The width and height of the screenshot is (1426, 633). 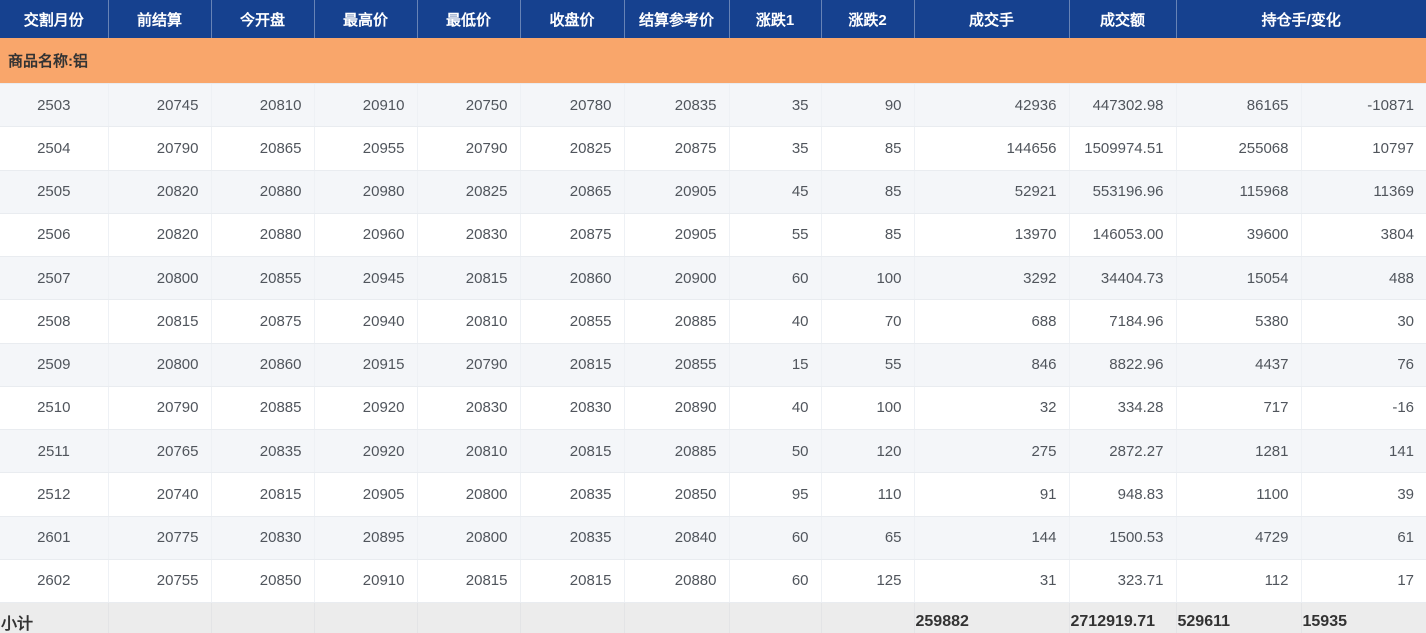 What do you see at coordinates (263, 408) in the screenshot?
I see `open-cell: 20885` at bounding box center [263, 408].